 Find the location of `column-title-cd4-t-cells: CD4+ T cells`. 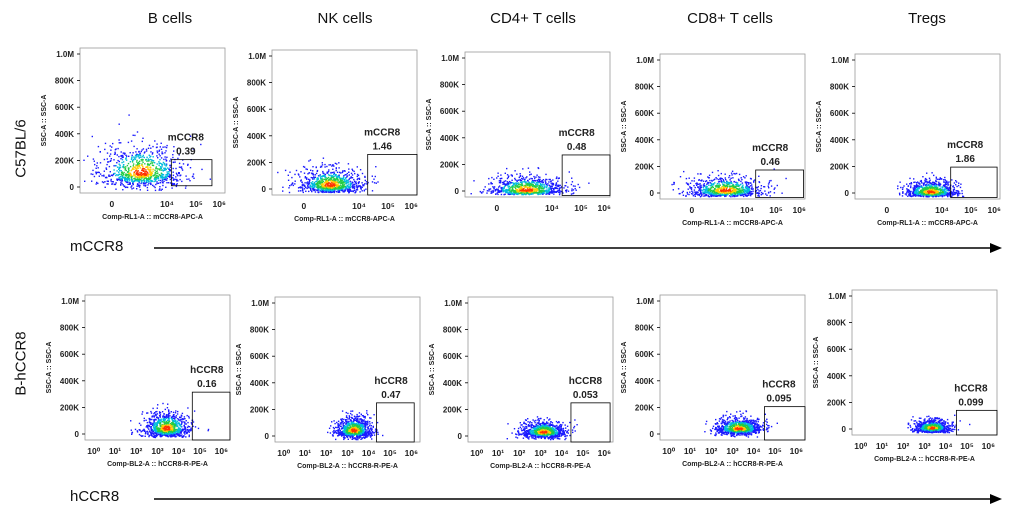

column-title-cd4-t-cells: CD4+ T cells is located at coordinates (533, 18).